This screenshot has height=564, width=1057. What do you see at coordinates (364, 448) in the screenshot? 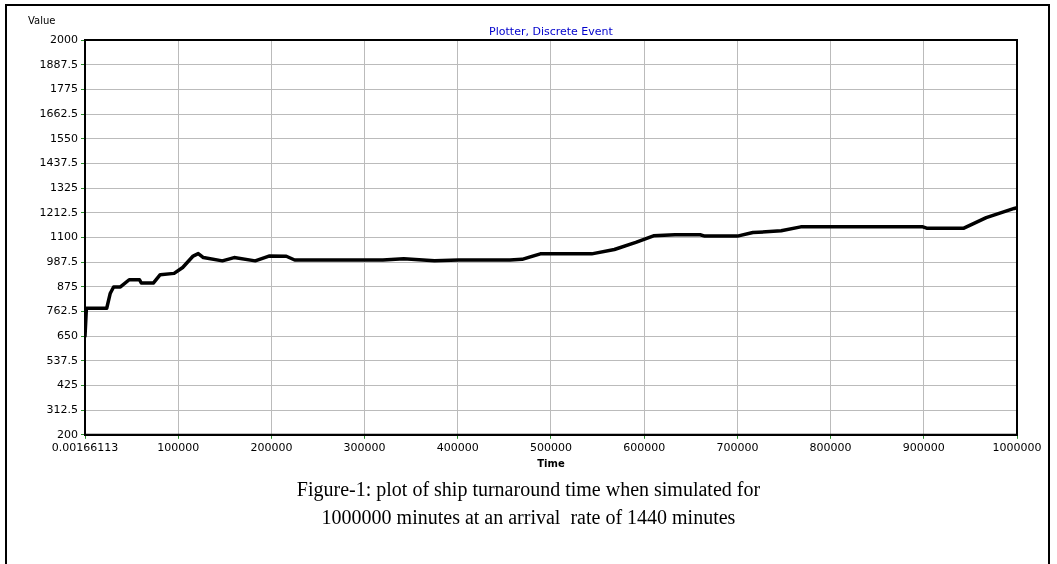
I see `x-tick-label: 300000` at bounding box center [364, 448].